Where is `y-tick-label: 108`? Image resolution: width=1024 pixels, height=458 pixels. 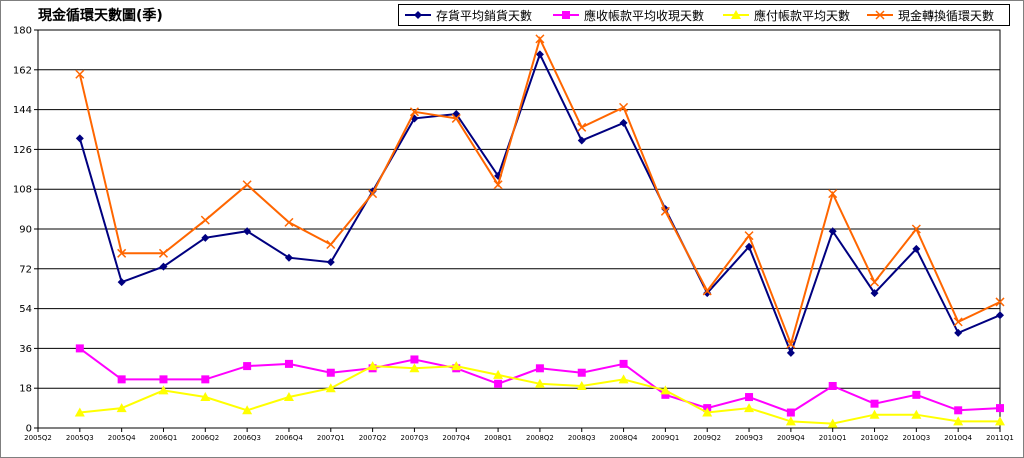 y-tick-label: 108 is located at coordinates (22, 190).